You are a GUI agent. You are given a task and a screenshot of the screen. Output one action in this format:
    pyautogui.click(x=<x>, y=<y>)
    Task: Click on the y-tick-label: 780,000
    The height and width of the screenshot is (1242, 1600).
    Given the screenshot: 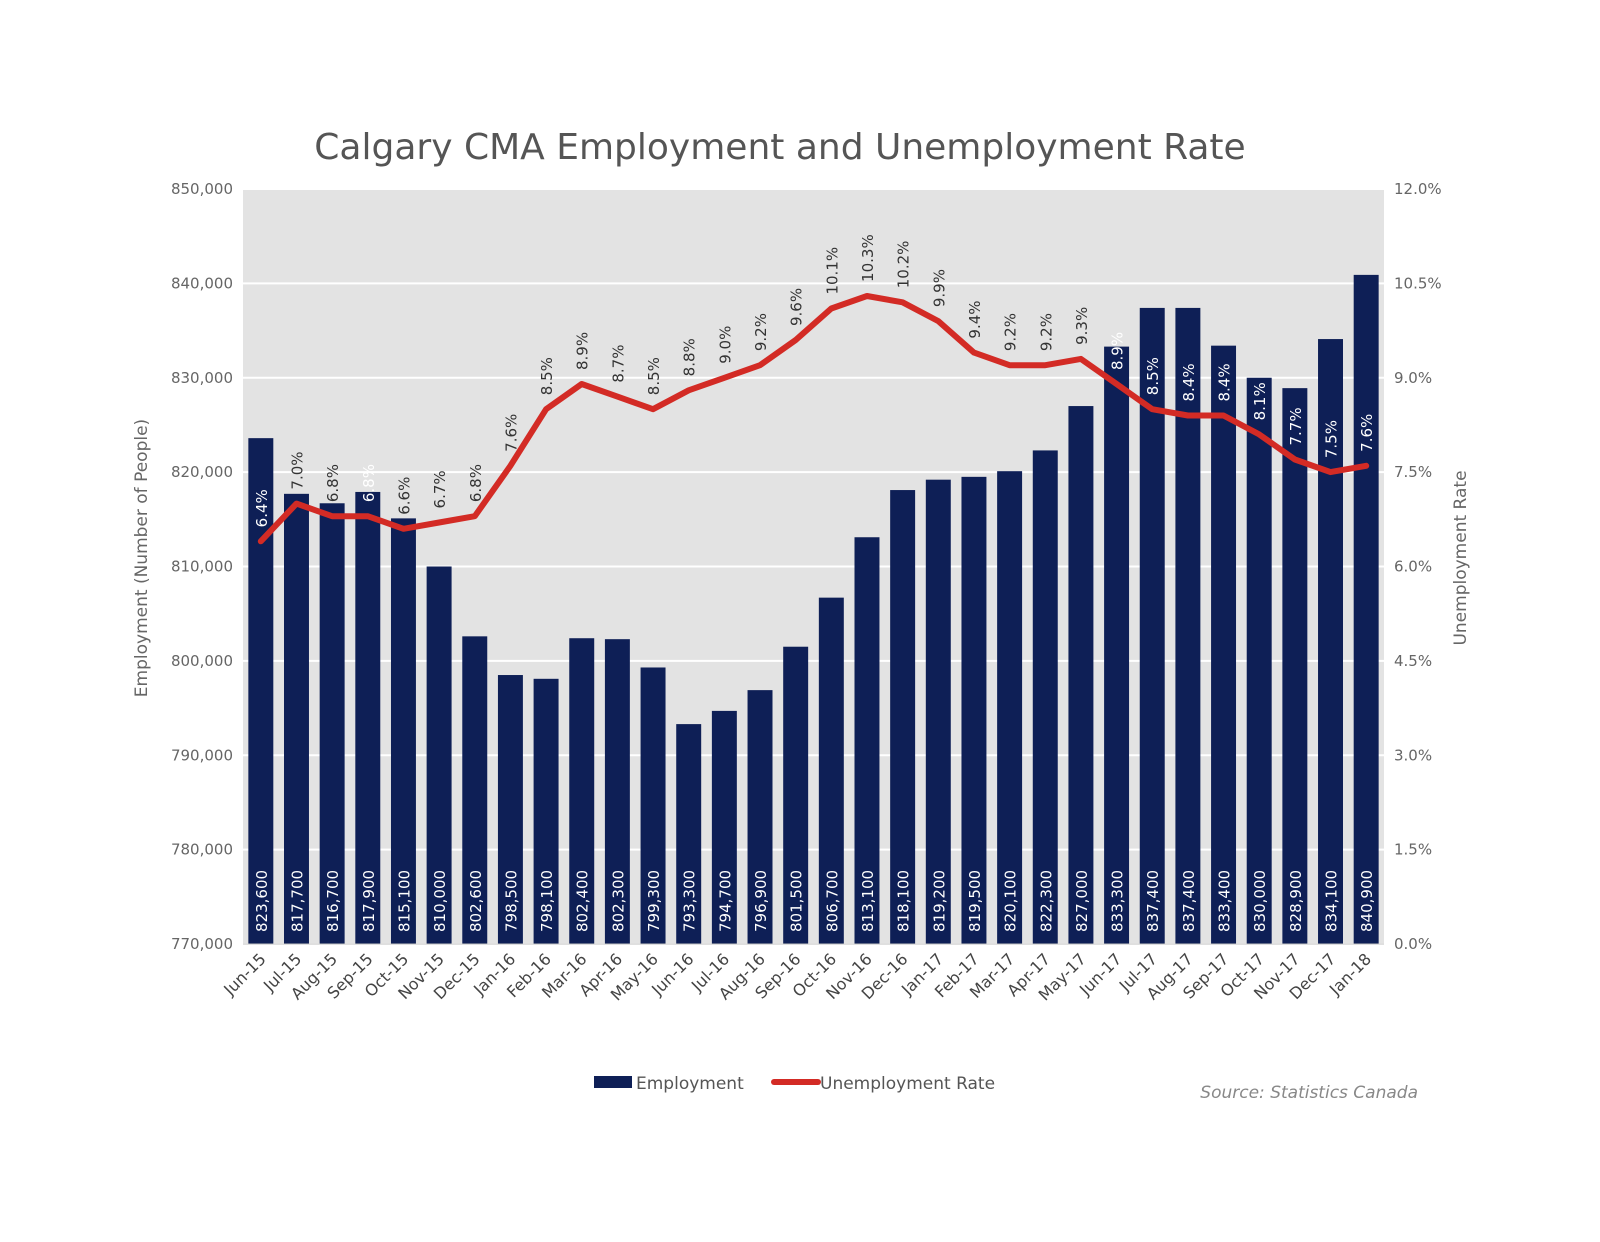 What is the action you would take?
    pyautogui.click(x=202, y=850)
    